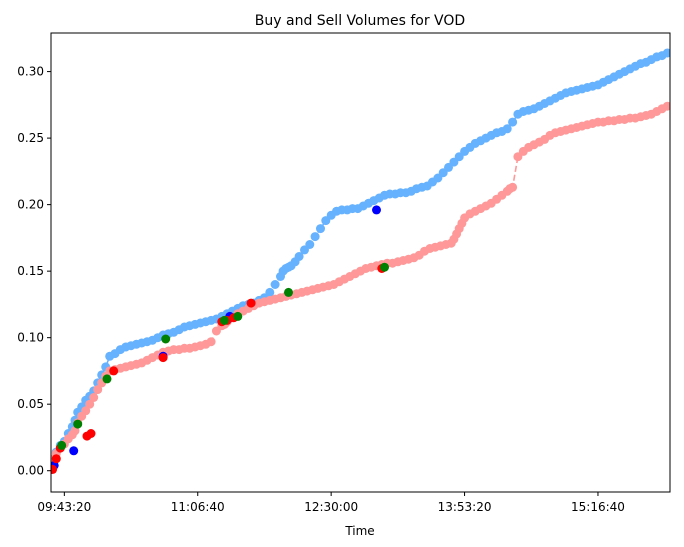  I want to click on x-tick-label: 11:06:40, so click(198, 507).